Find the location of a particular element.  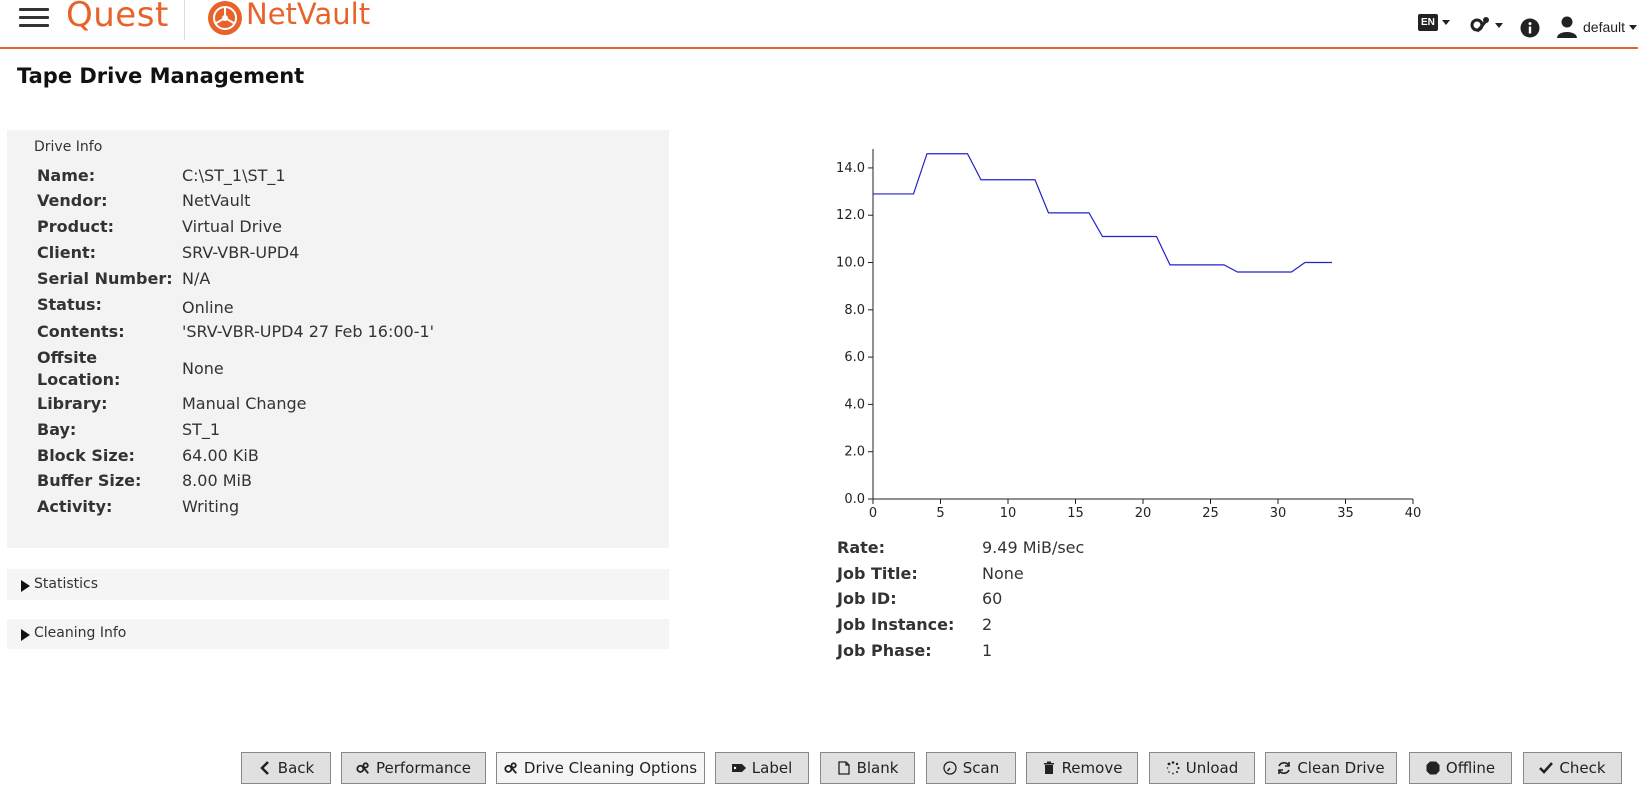

x-tick-label: 0 is located at coordinates (873, 513).